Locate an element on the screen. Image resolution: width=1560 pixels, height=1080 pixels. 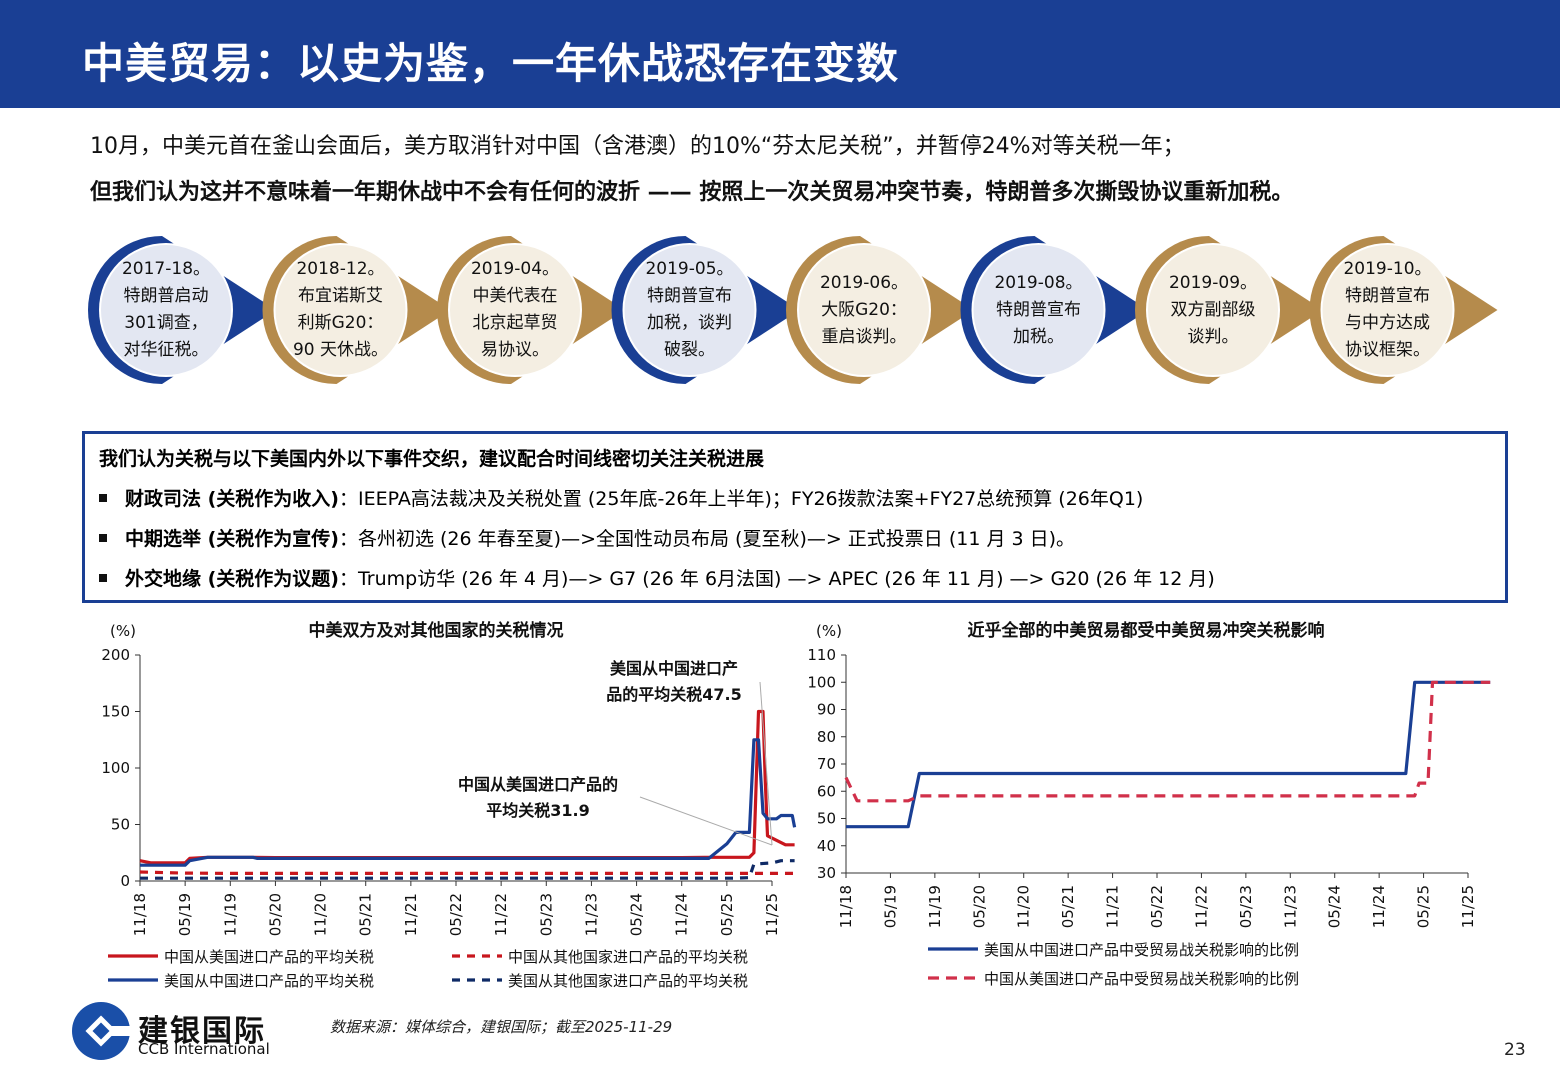
chart-title: 近乎全部的中美贸易都受中美贸易冲突关税影响 is located at coordinates (1146, 630).